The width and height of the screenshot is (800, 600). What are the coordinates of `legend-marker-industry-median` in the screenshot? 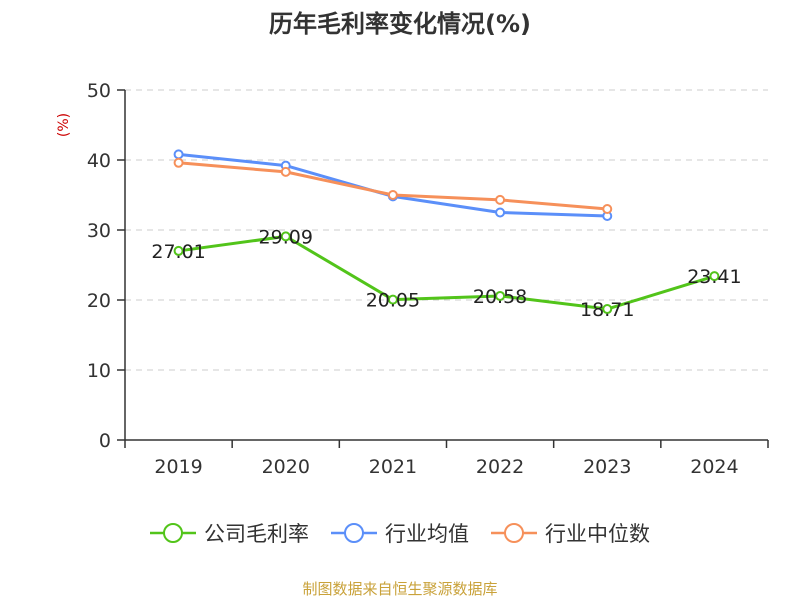 It's located at (514, 533).